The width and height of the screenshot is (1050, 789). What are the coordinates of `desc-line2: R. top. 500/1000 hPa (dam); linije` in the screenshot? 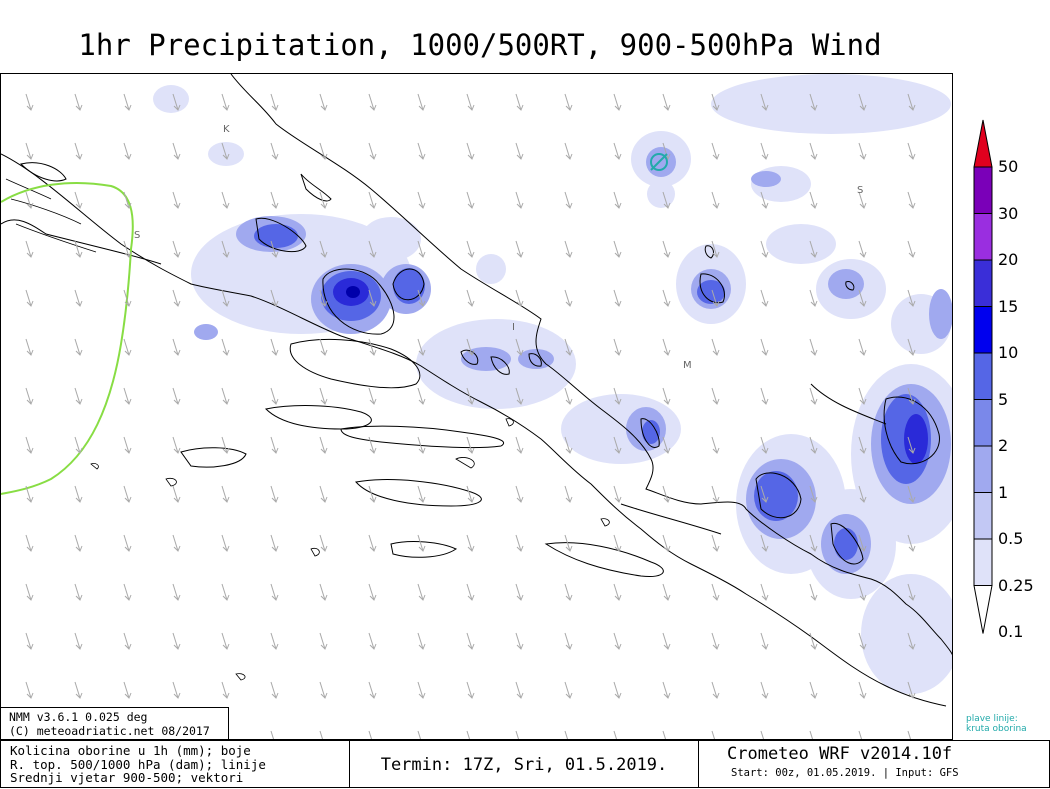 It's located at (138, 764).